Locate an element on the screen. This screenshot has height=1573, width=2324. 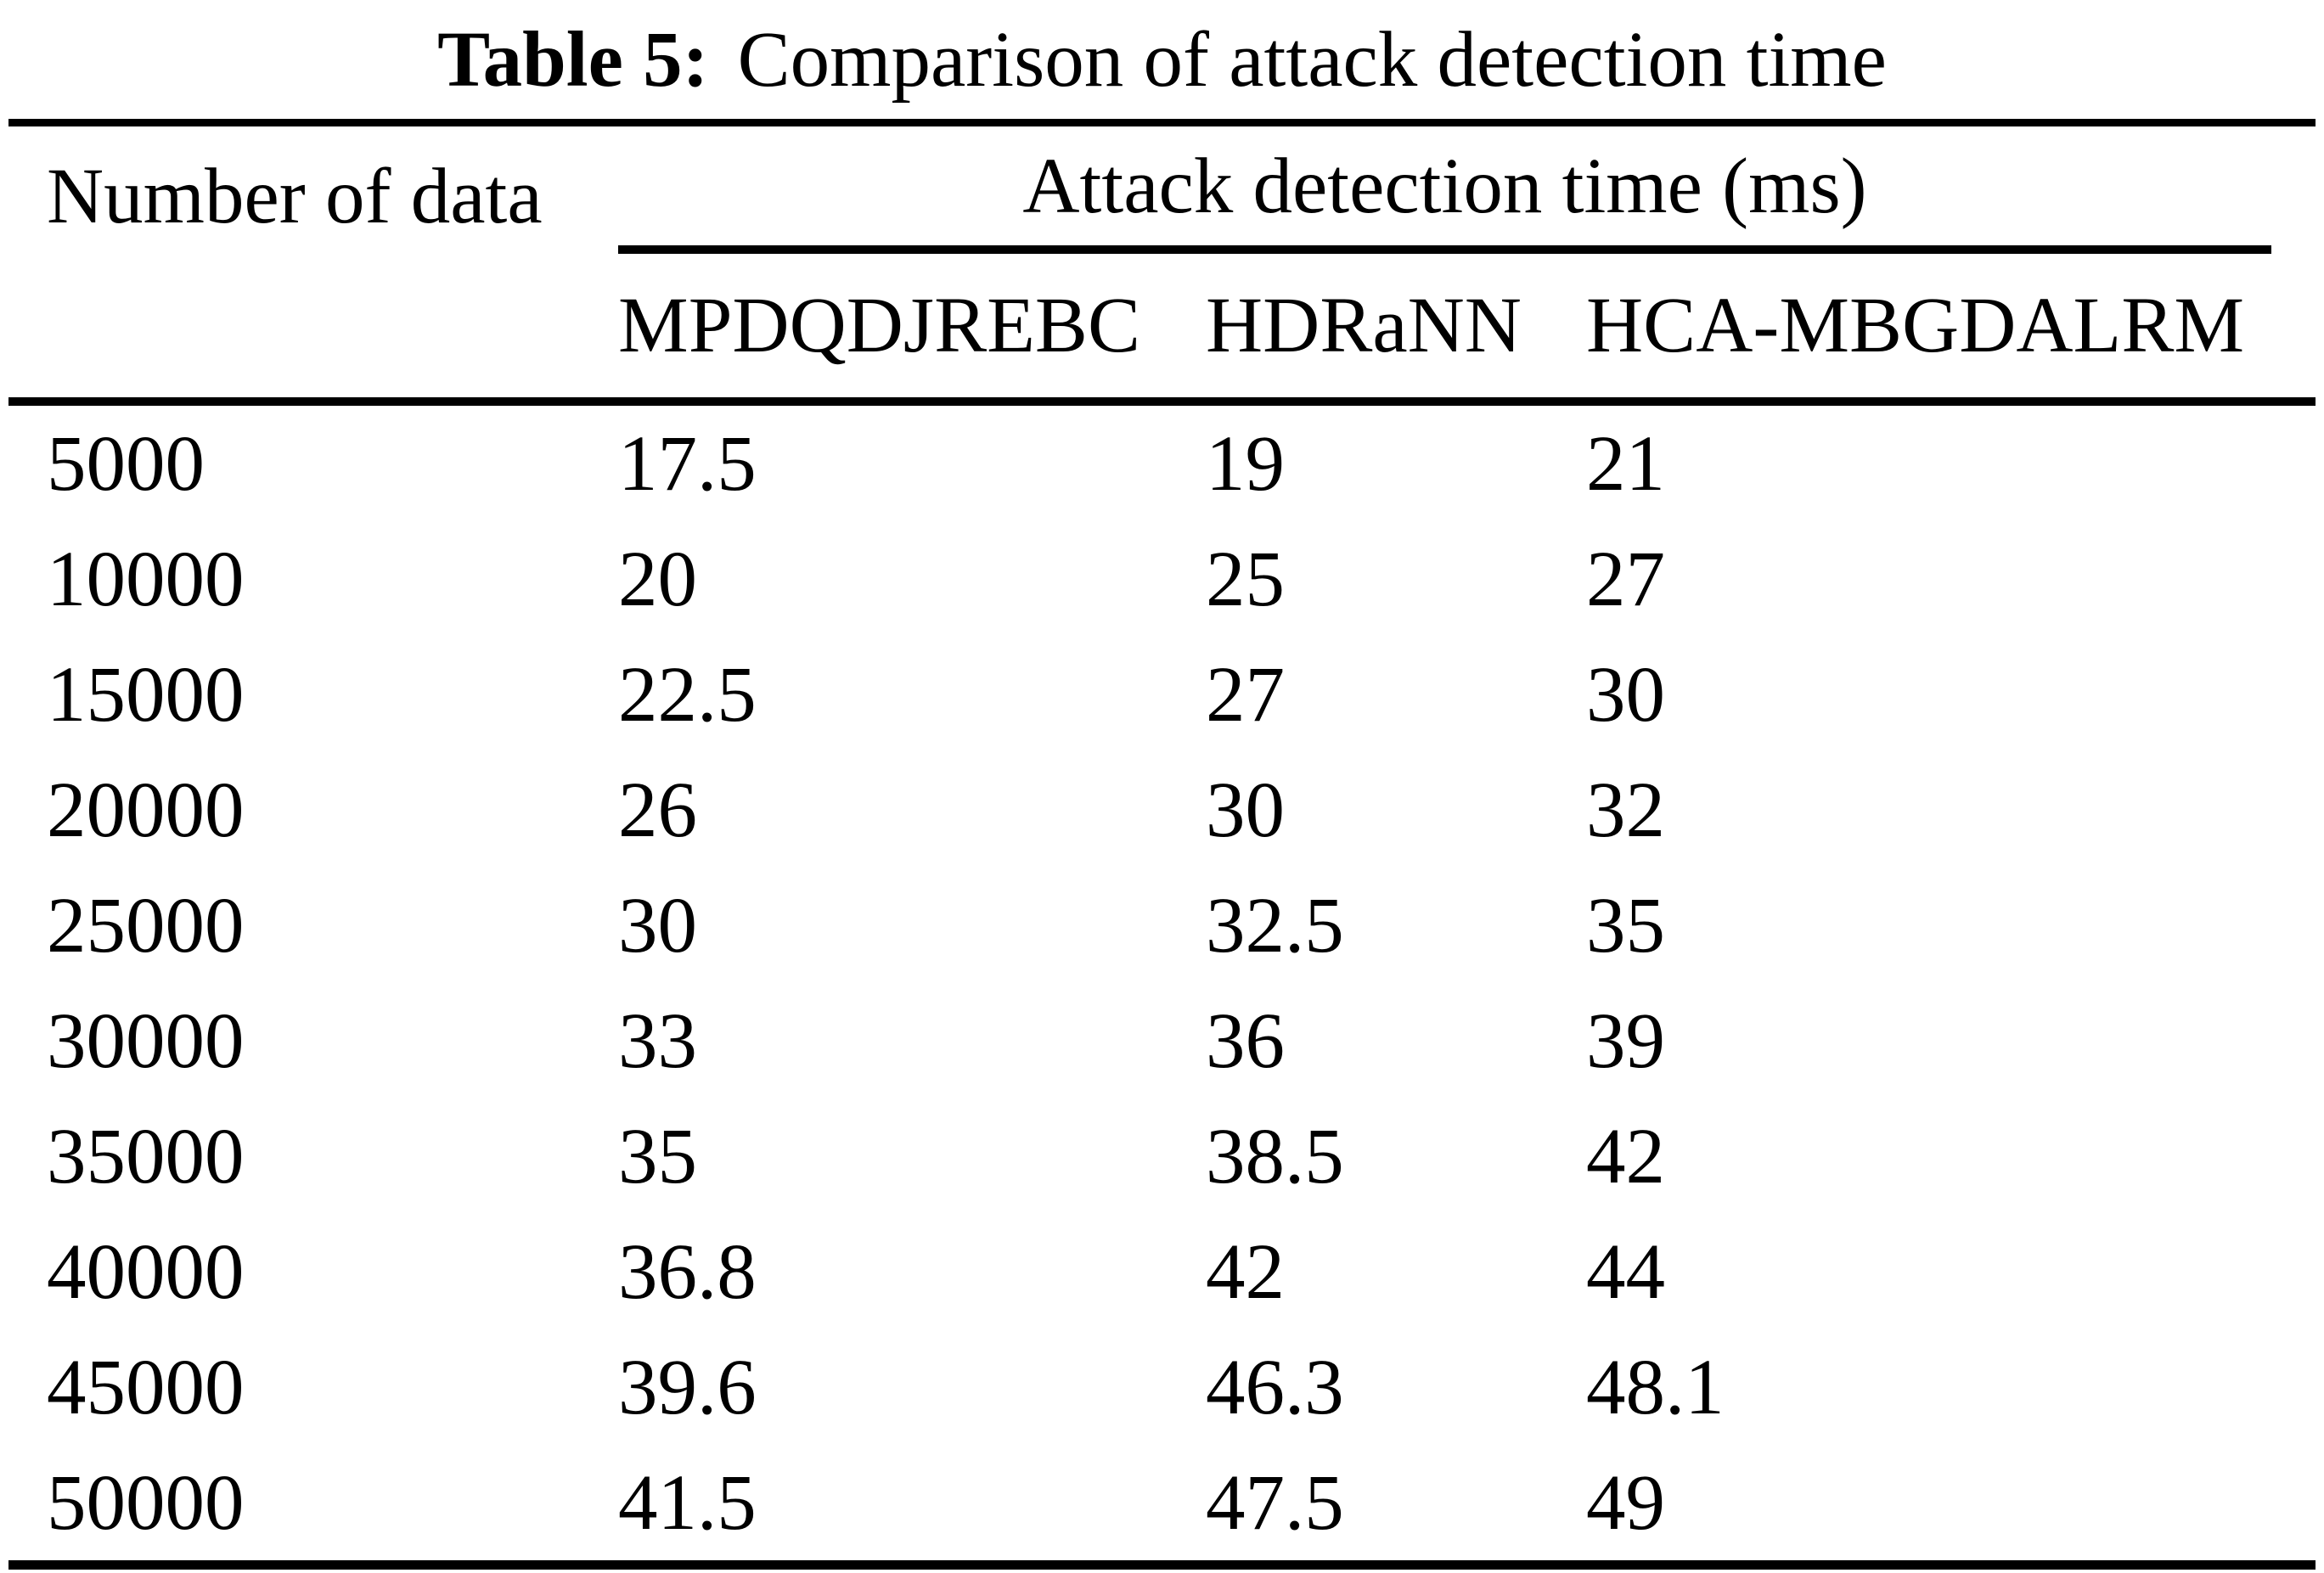
cell-number-of-data: 5000 is located at coordinates (126, 464).